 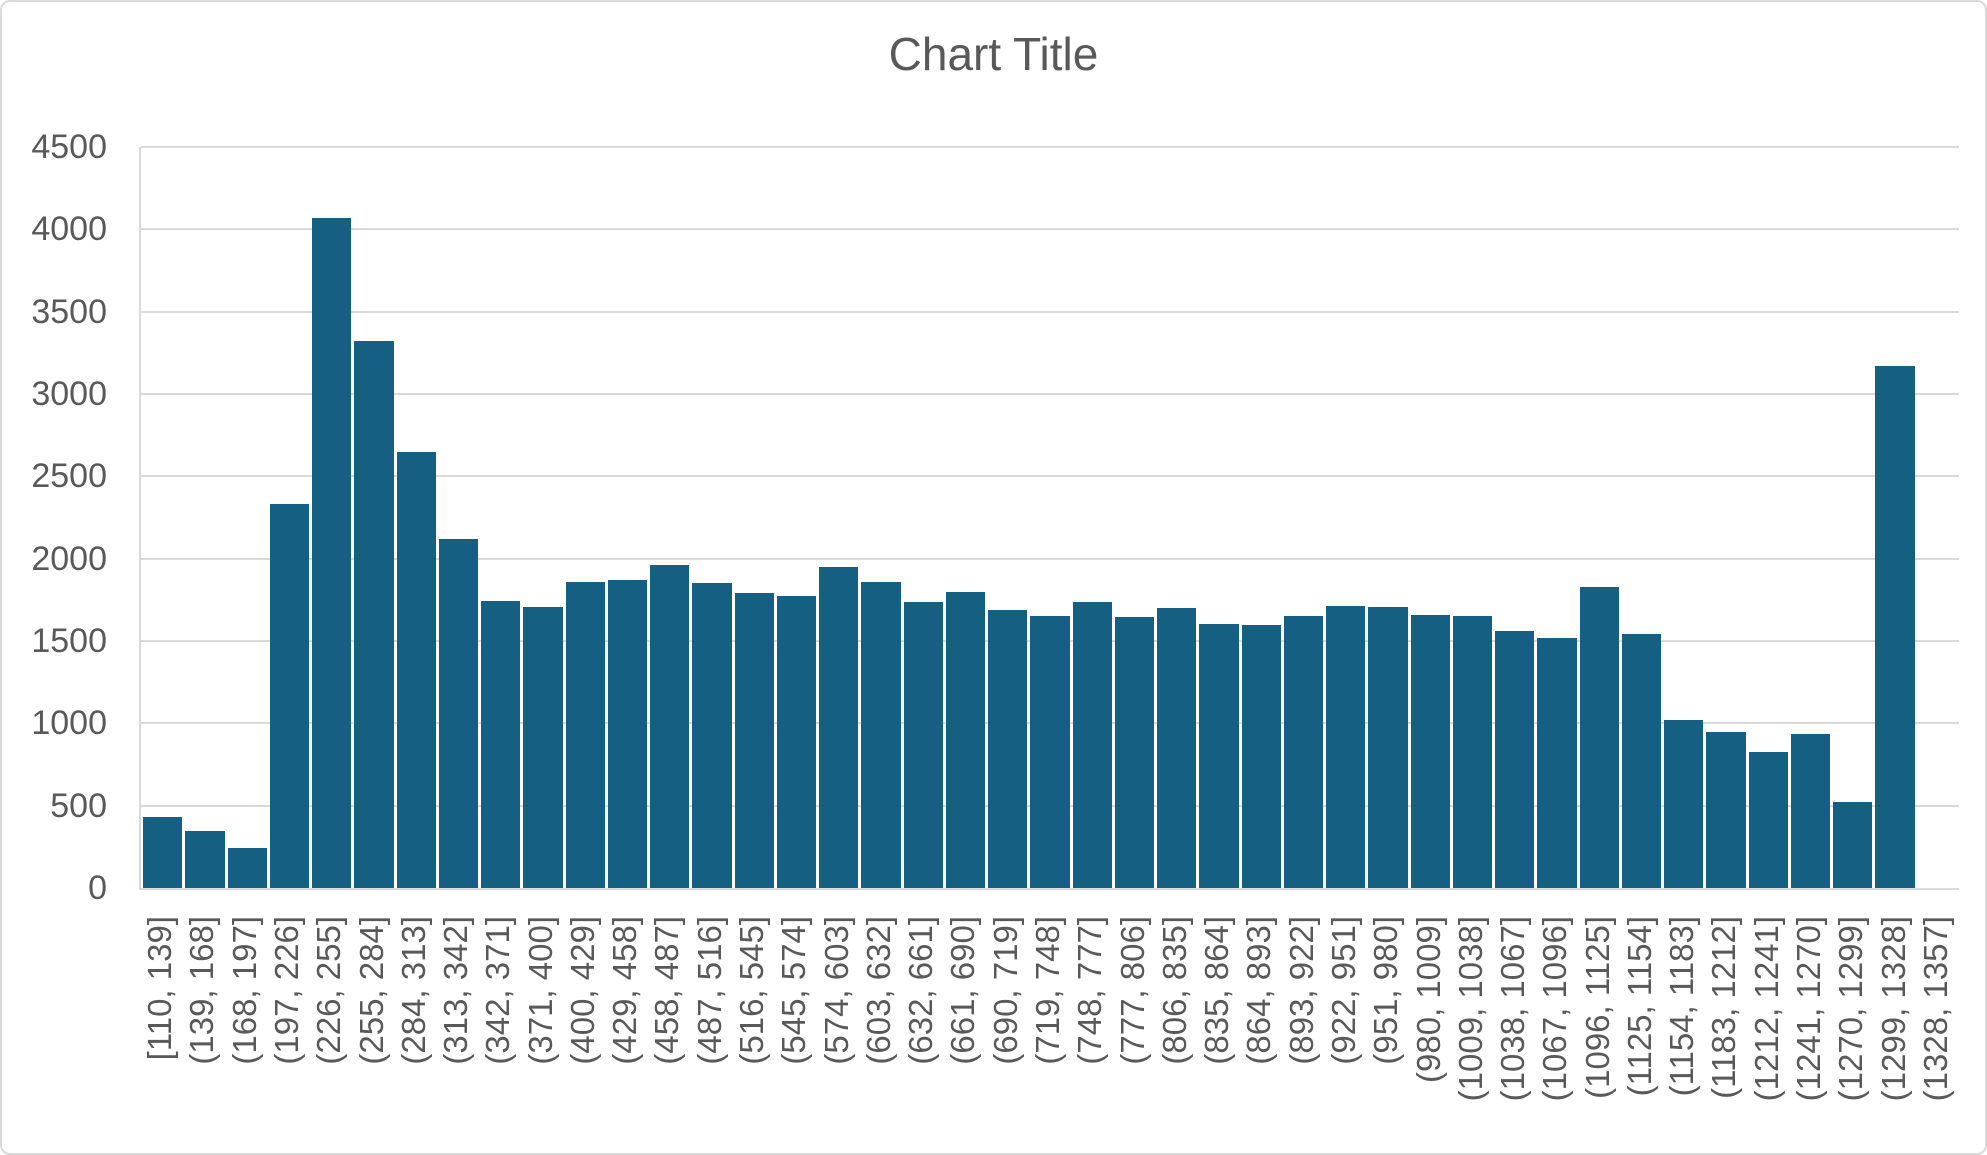 I want to click on x-tick-label: (226, 255], so click(x=329, y=990).